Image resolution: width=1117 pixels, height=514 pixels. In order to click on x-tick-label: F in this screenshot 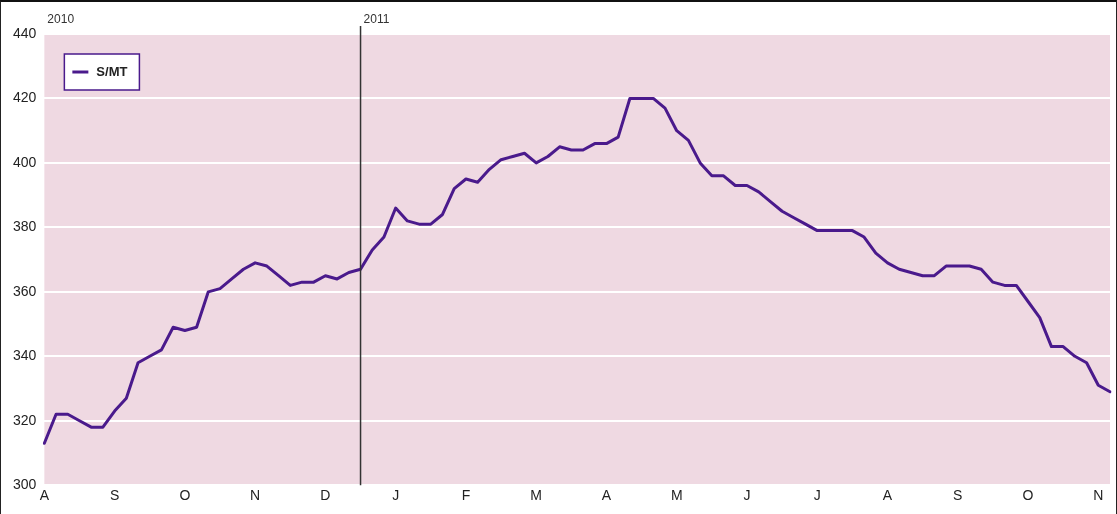, I will do `click(466, 495)`.